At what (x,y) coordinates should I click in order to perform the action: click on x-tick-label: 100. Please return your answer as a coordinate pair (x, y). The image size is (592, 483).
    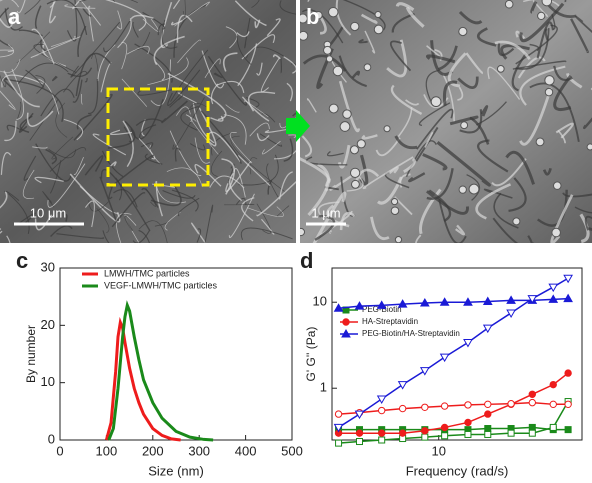
    Looking at the image, I should click on (107, 450).